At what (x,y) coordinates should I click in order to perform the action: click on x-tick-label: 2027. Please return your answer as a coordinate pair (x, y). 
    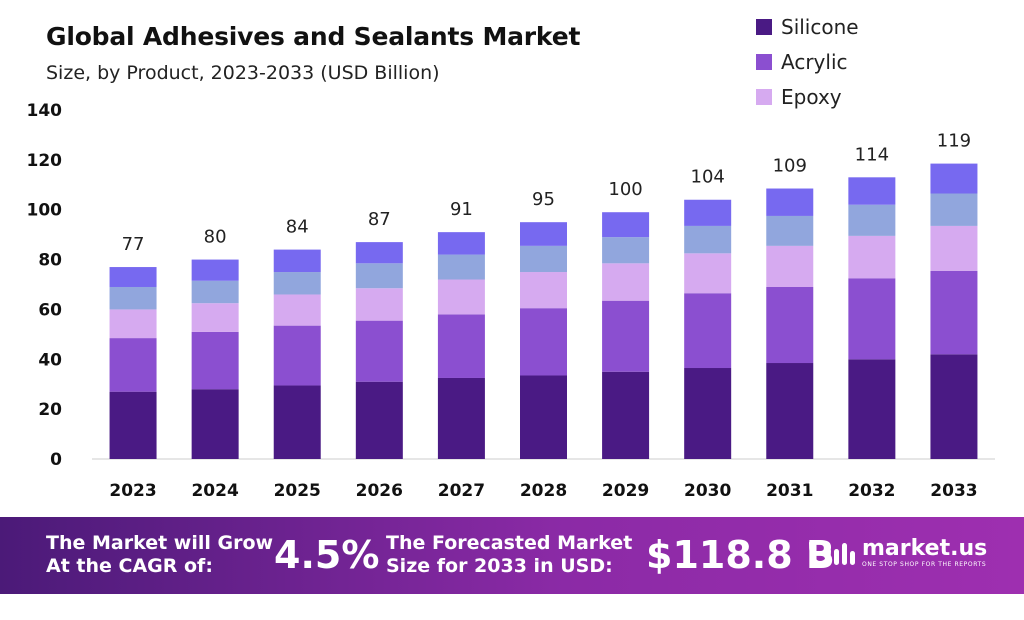
    Looking at the image, I should click on (461, 491).